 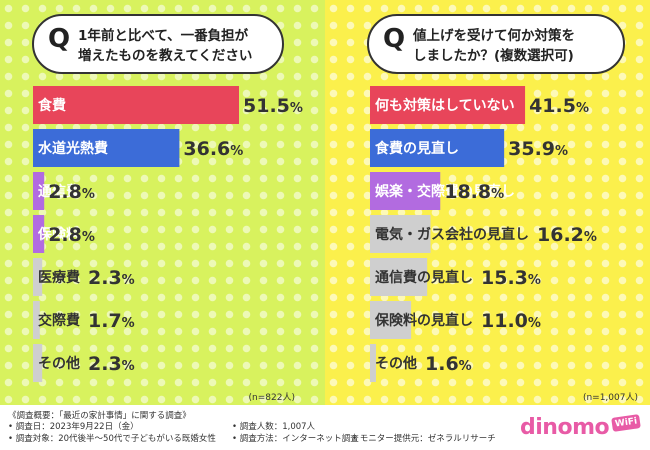 What do you see at coordinates (424, 277) in the screenshot?
I see `category-label-right-4: 通信費の見直し` at bounding box center [424, 277].